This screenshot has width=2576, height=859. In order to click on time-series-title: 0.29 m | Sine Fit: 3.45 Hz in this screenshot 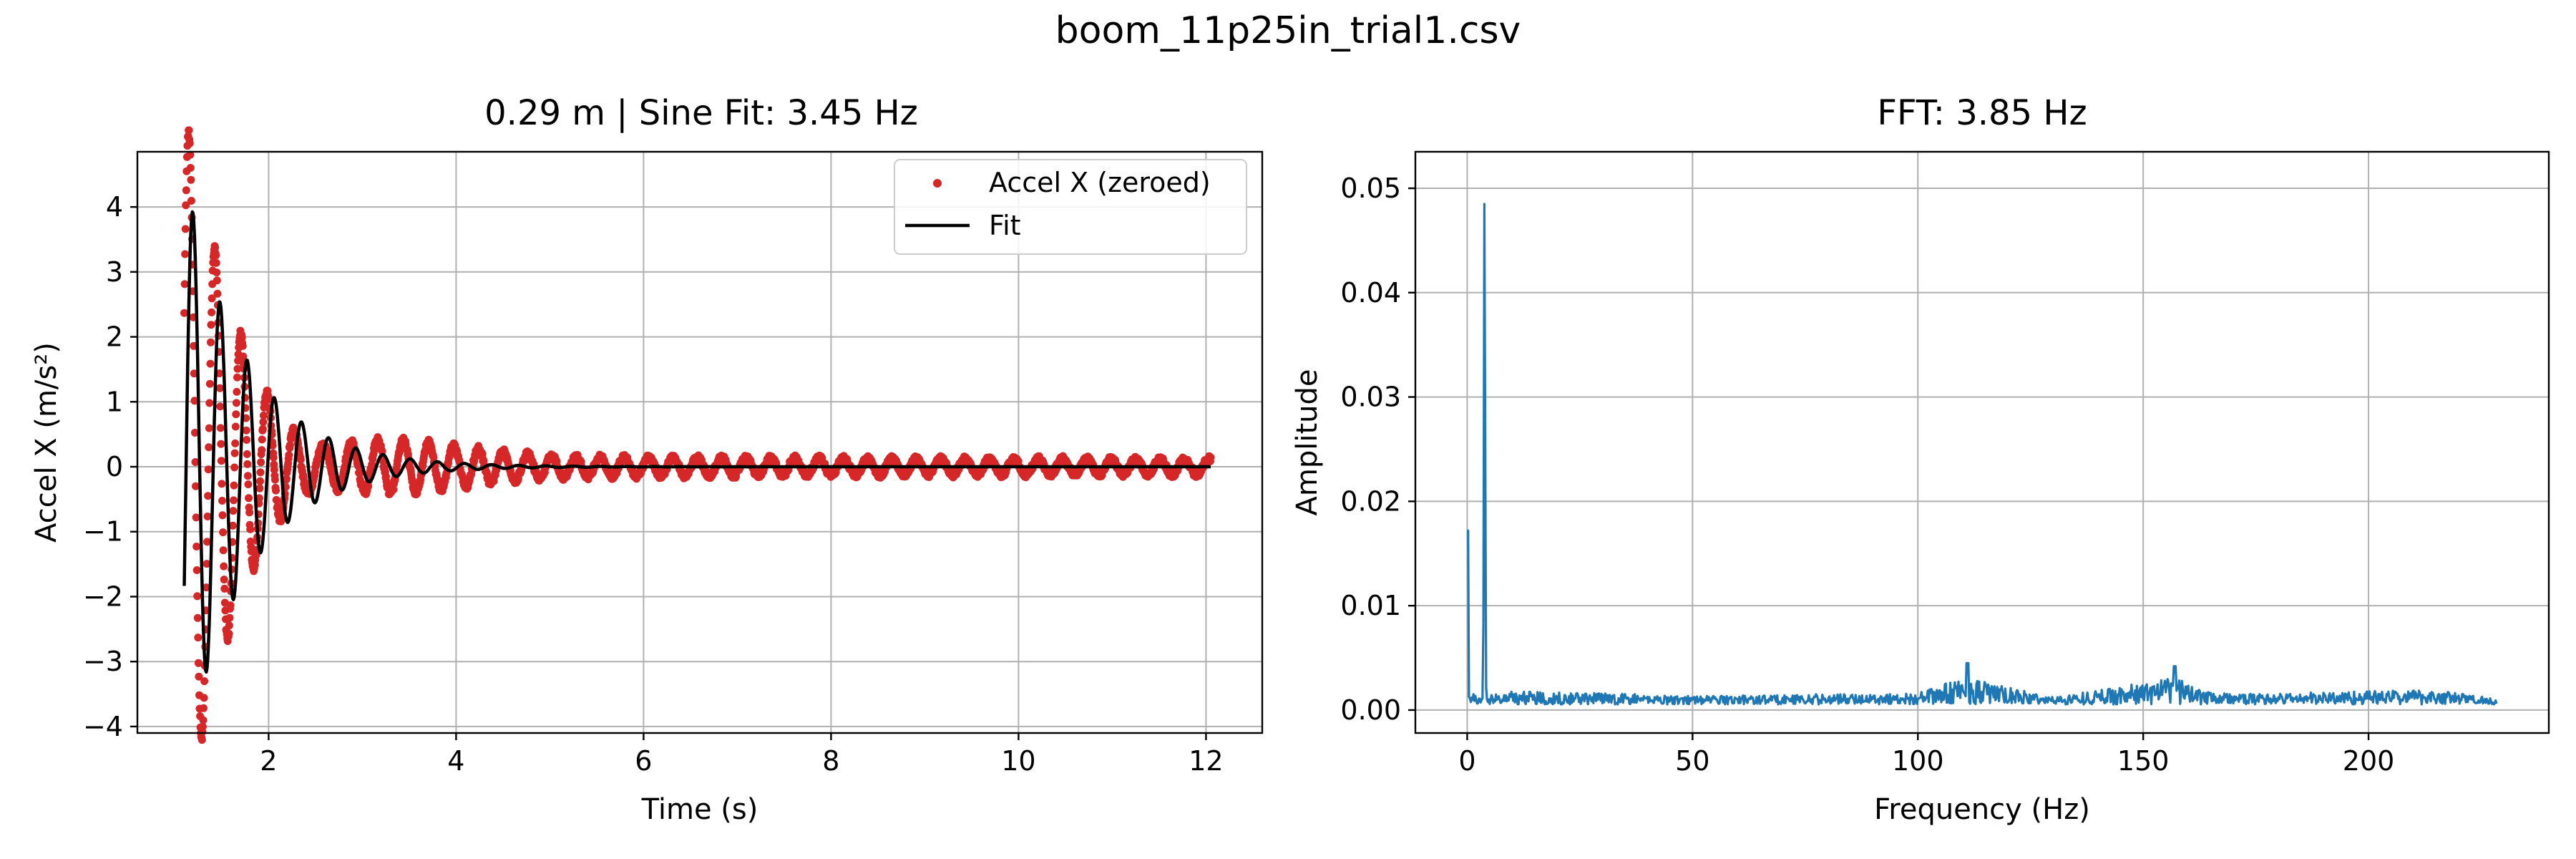, I will do `click(701, 113)`.